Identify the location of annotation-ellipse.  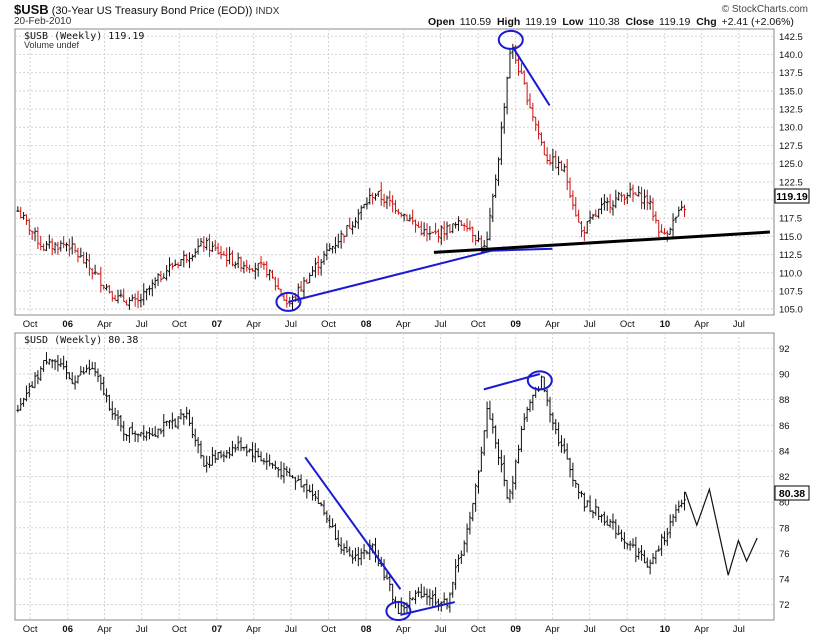
(398, 611).